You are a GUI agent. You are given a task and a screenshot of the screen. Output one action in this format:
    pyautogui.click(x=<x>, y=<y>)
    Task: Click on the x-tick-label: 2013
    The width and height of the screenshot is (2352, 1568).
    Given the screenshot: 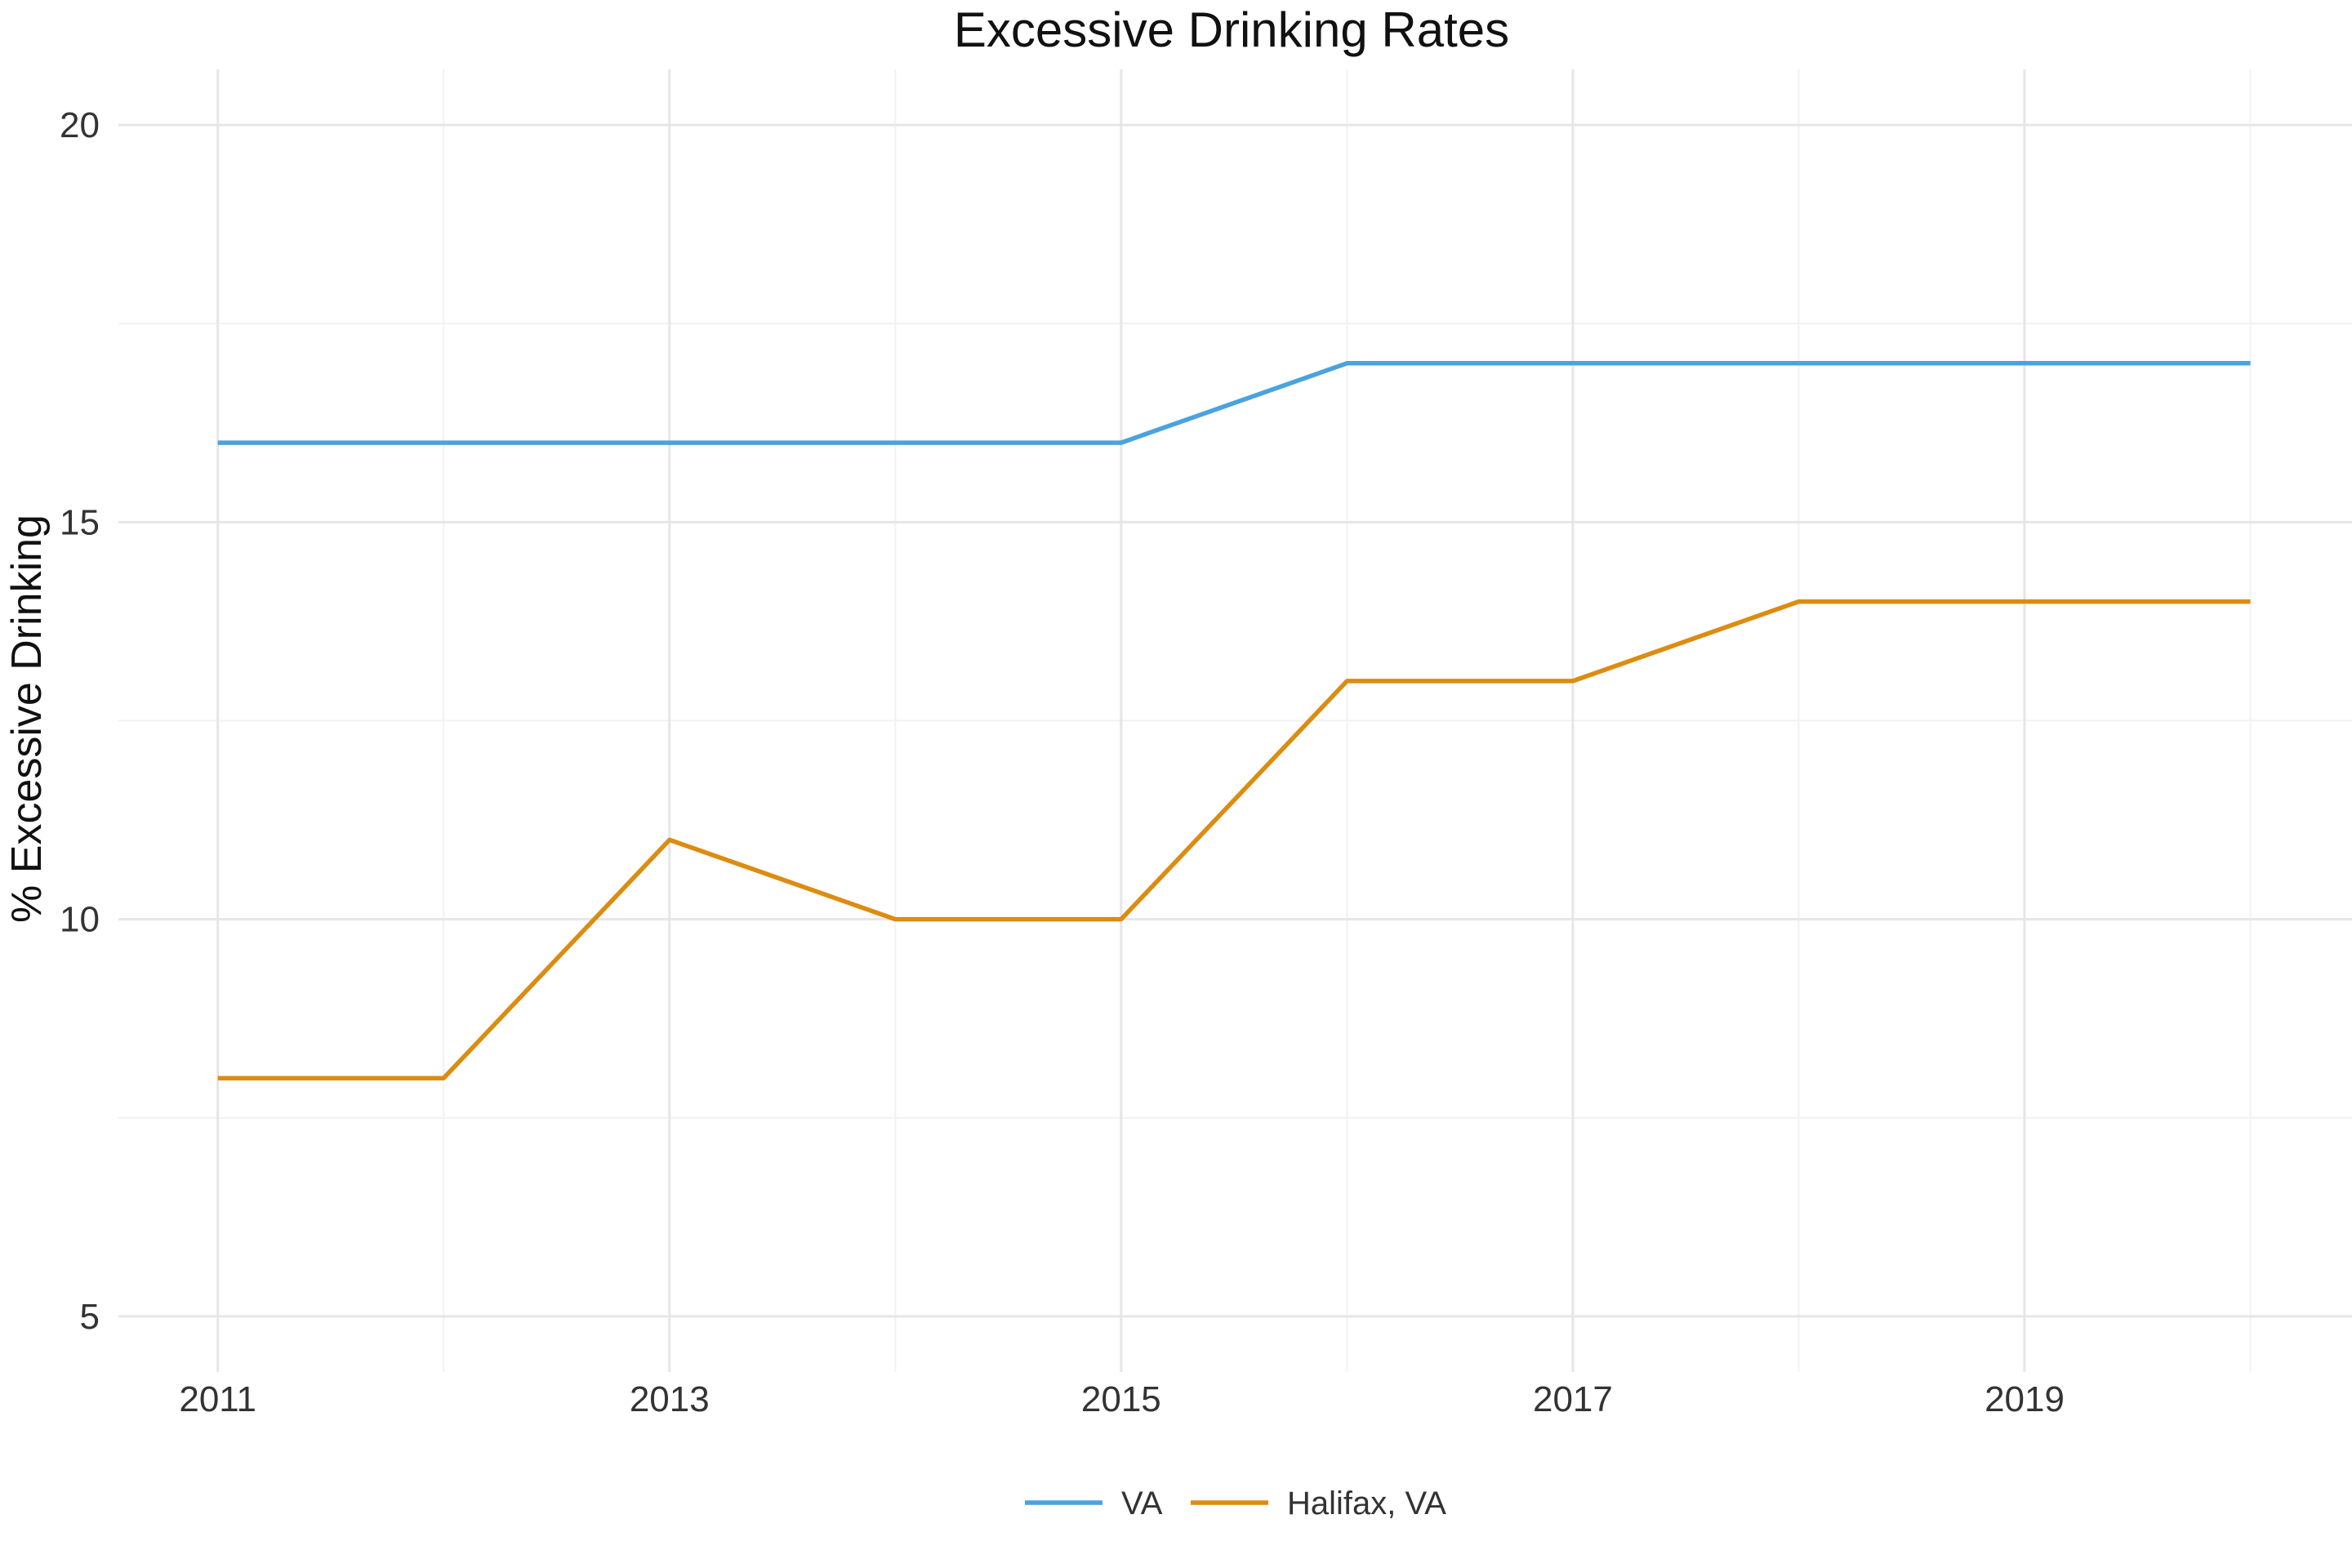 What is the action you would take?
    pyautogui.click(x=670, y=1399)
    